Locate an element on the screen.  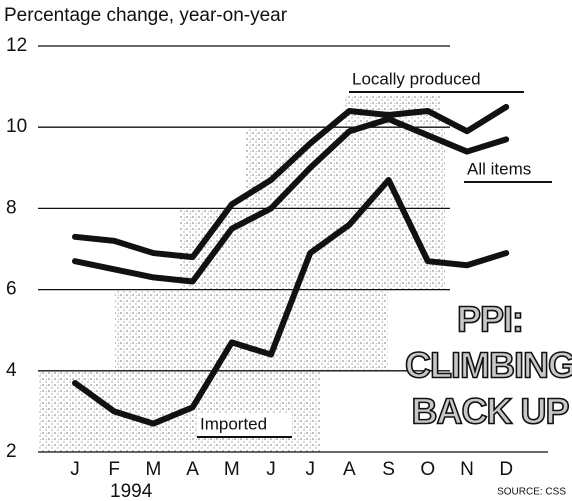
year-label: 1994 is located at coordinates (131, 491).